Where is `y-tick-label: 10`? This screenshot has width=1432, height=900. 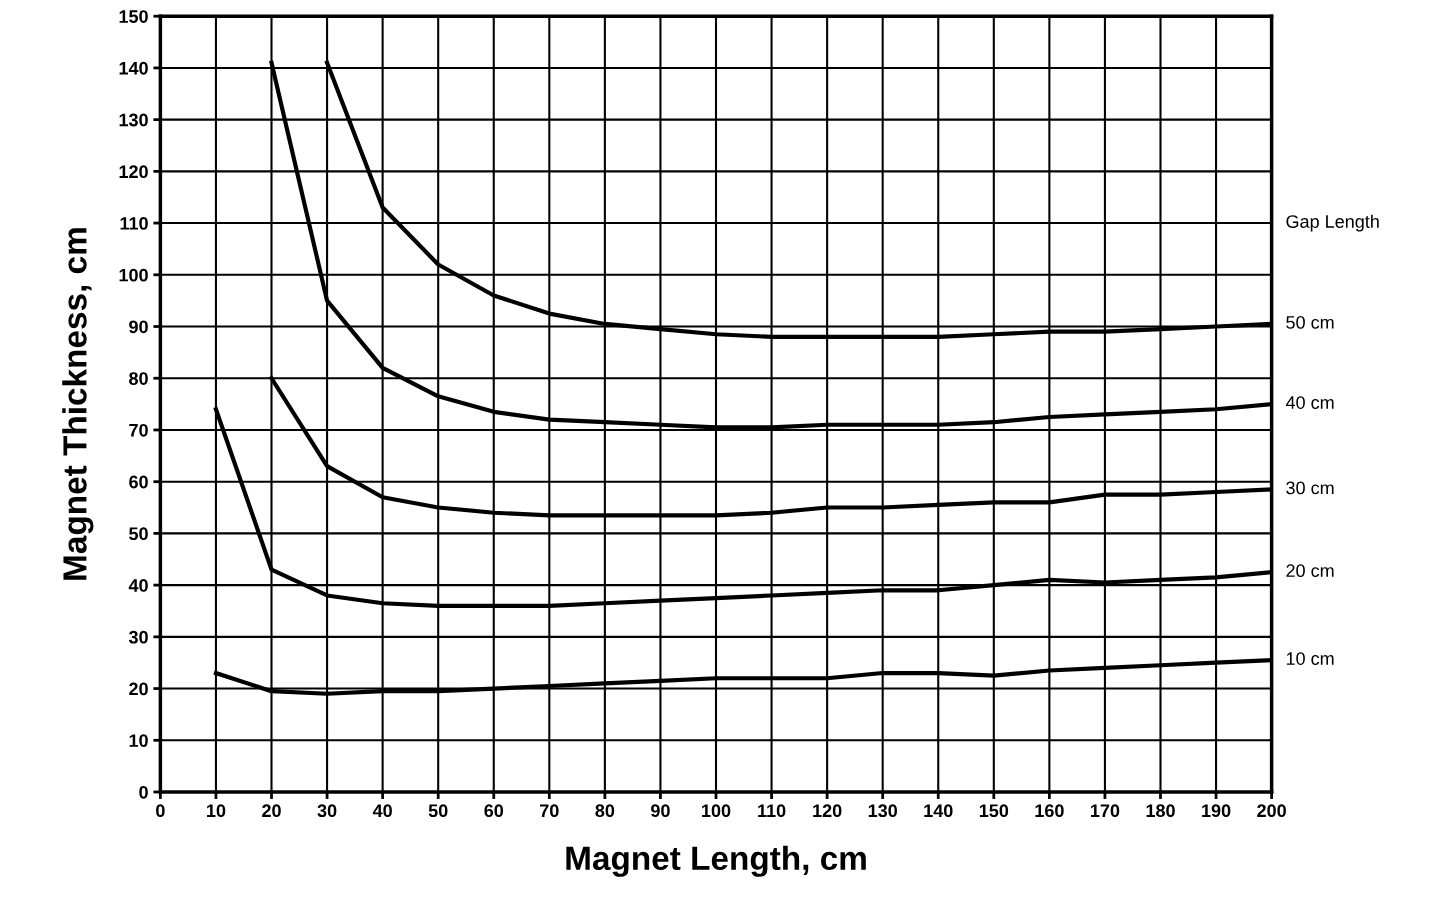
y-tick-label: 10 is located at coordinates (138, 740).